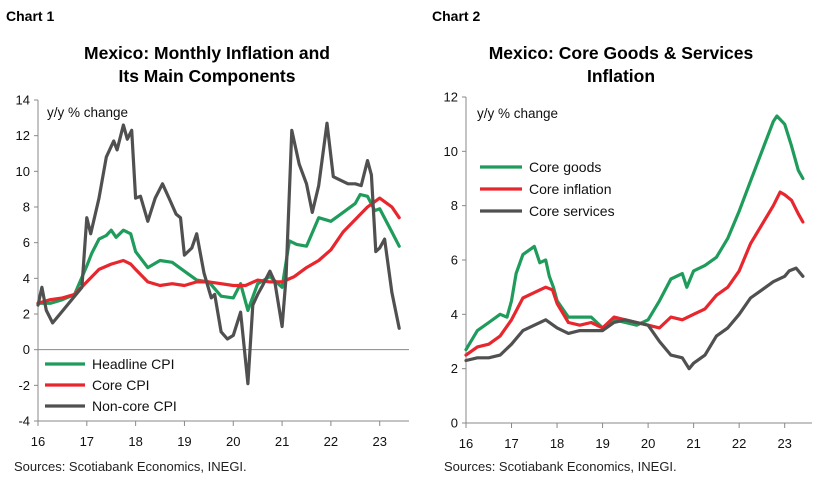  I want to click on chart-1-series-line-core-cpi, so click(218, 250).